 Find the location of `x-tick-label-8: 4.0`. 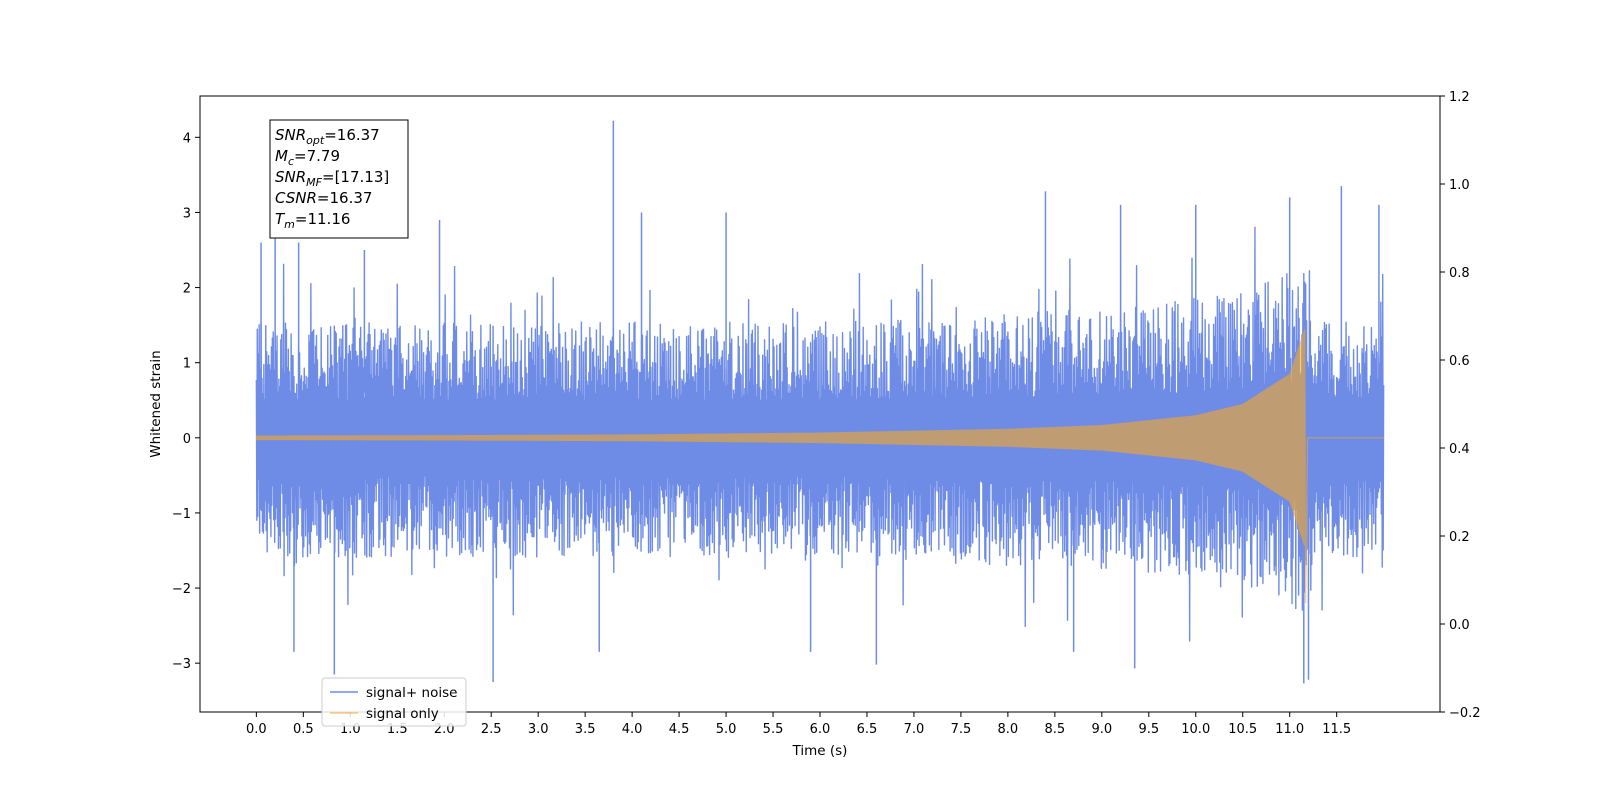

x-tick-label-8: 4.0 is located at coordinates (632, 729).